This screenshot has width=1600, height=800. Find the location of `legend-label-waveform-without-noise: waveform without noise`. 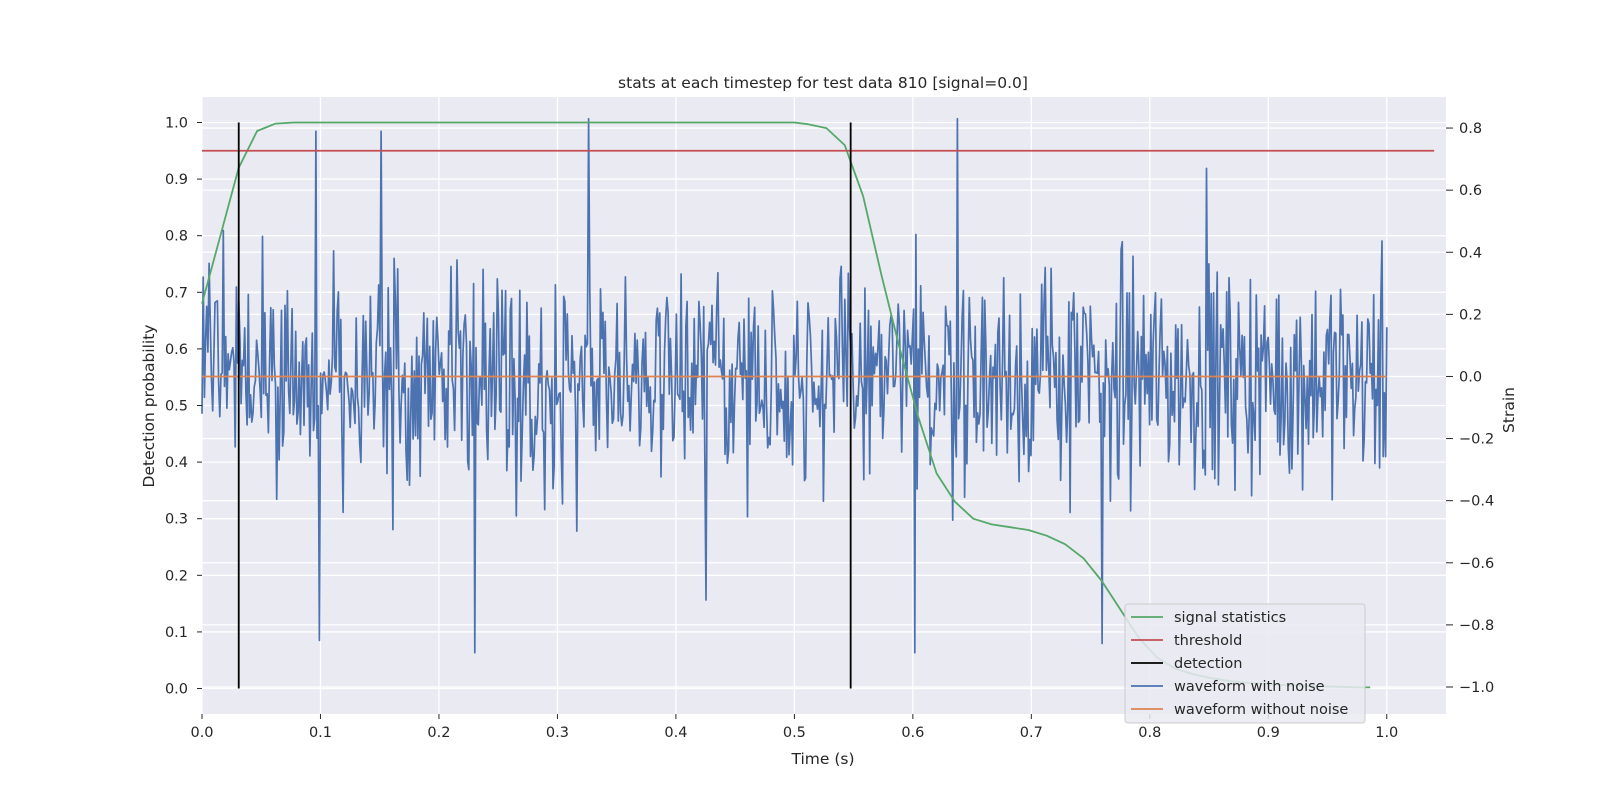

legend-label-waveform-without-noise: waveform without noise is located at coordinates (1261, 710).